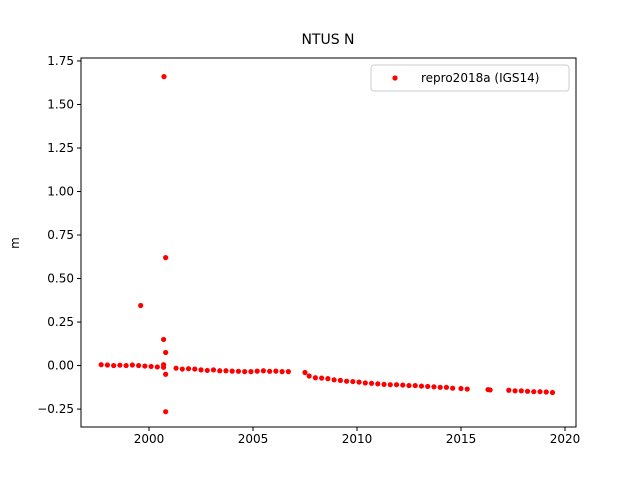 This screenshot has width=640, height=480. Describe the element at coordinates (15, 243) in the screenshot. I see `y-axis-label: m` at that location.